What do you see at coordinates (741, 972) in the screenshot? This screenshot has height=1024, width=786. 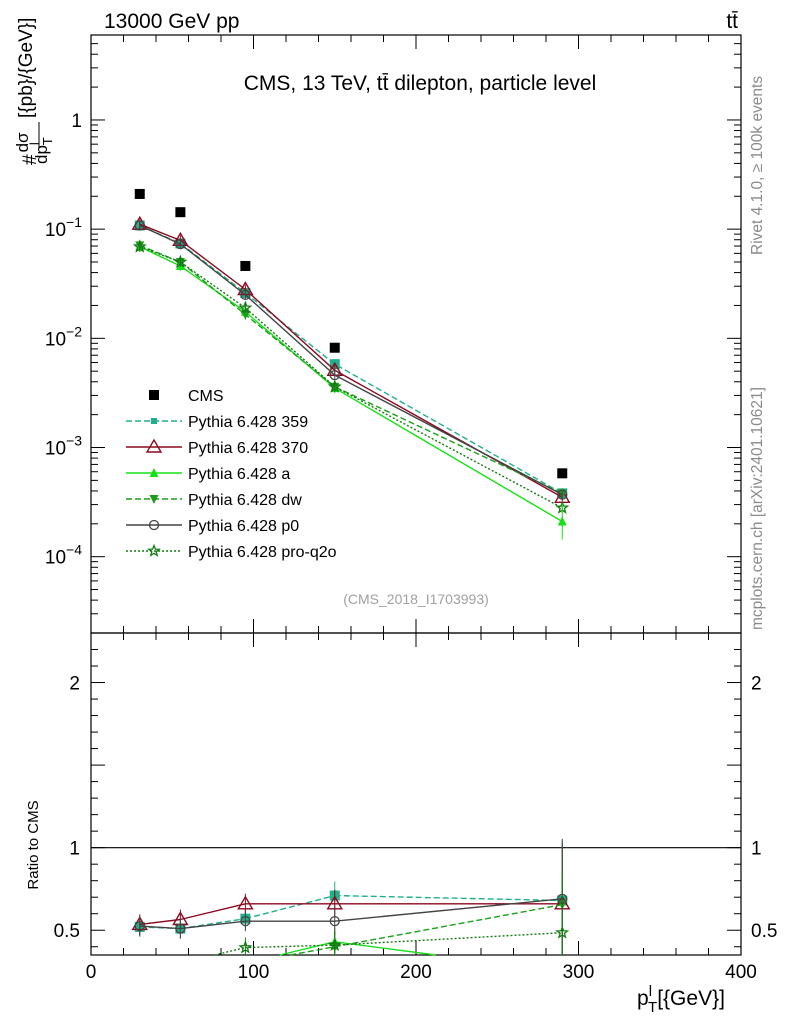 I see `x-tick-label: 400` at bounding box center [741, 972].